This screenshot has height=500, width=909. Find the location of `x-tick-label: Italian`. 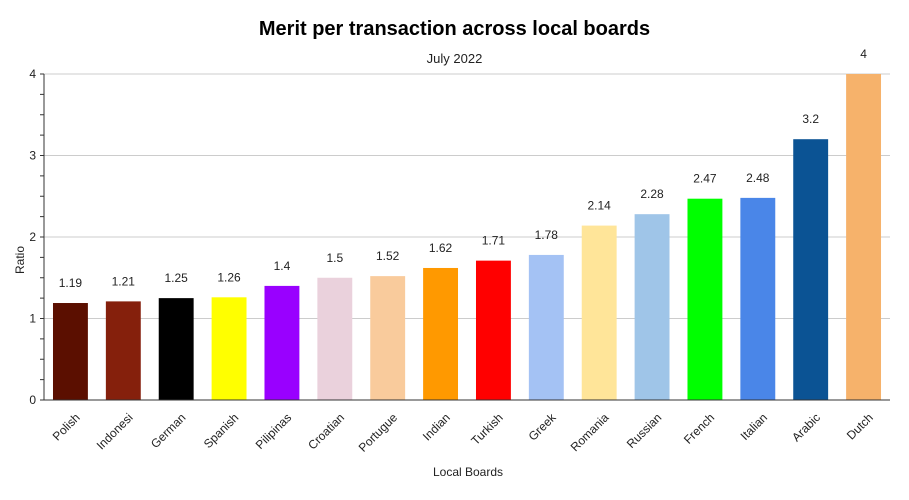

x-tick-label: Italian is located at coordinates (754, 426).